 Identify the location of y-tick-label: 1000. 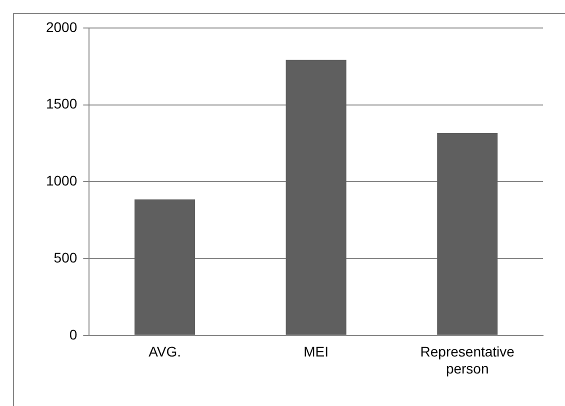
(62, 180).